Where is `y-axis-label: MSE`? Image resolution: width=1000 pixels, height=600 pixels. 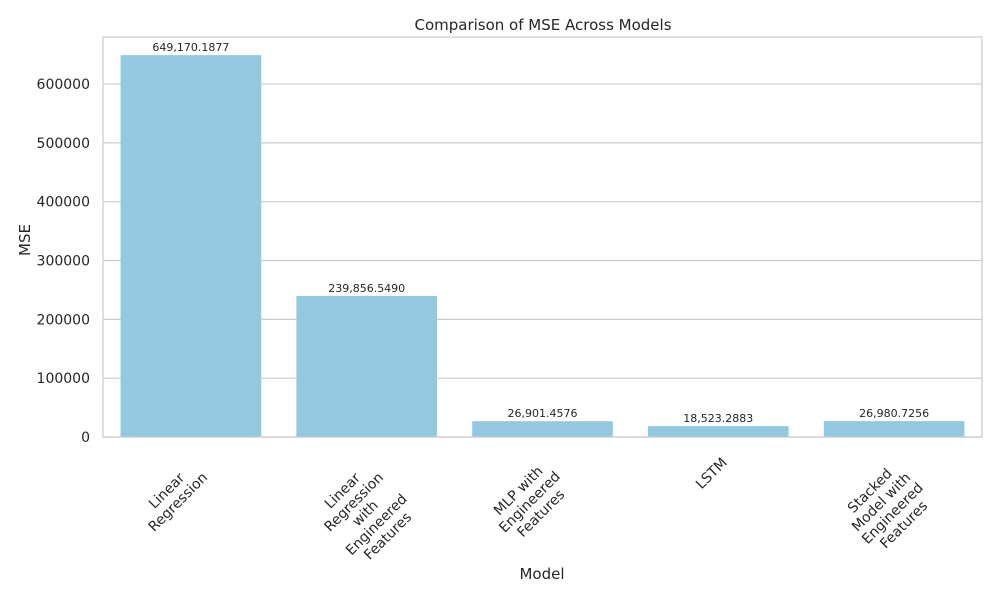 y-axis-label: MSE is located at coordinates (25, 240).